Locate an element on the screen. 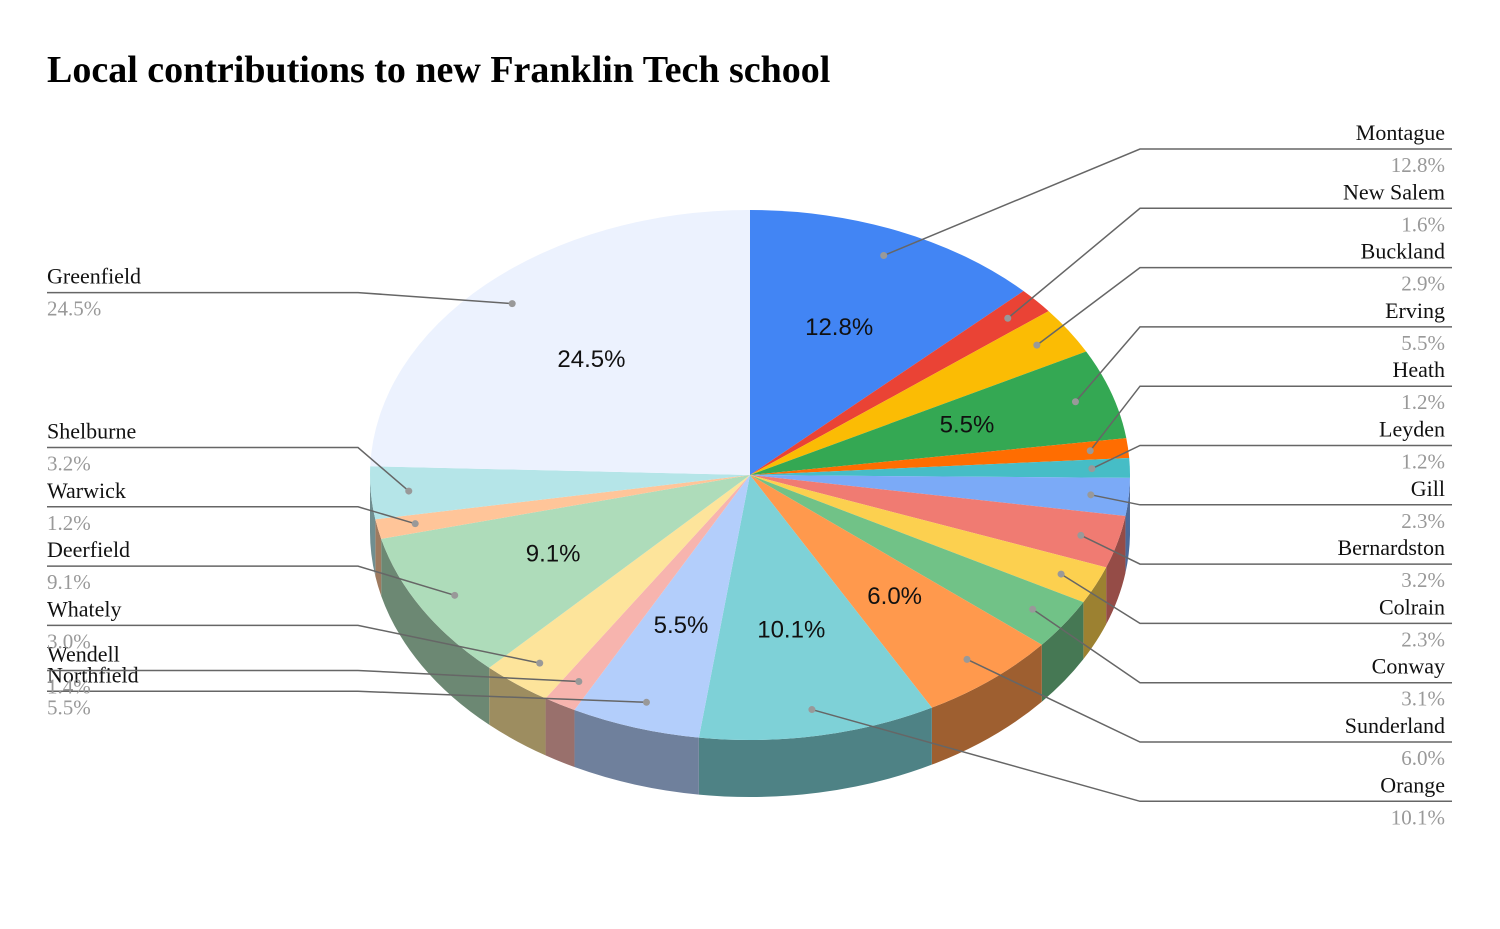 The width and height of the screenshot is (1500, 929). legend-value: 3.0% is located at coordinates (69, 641).